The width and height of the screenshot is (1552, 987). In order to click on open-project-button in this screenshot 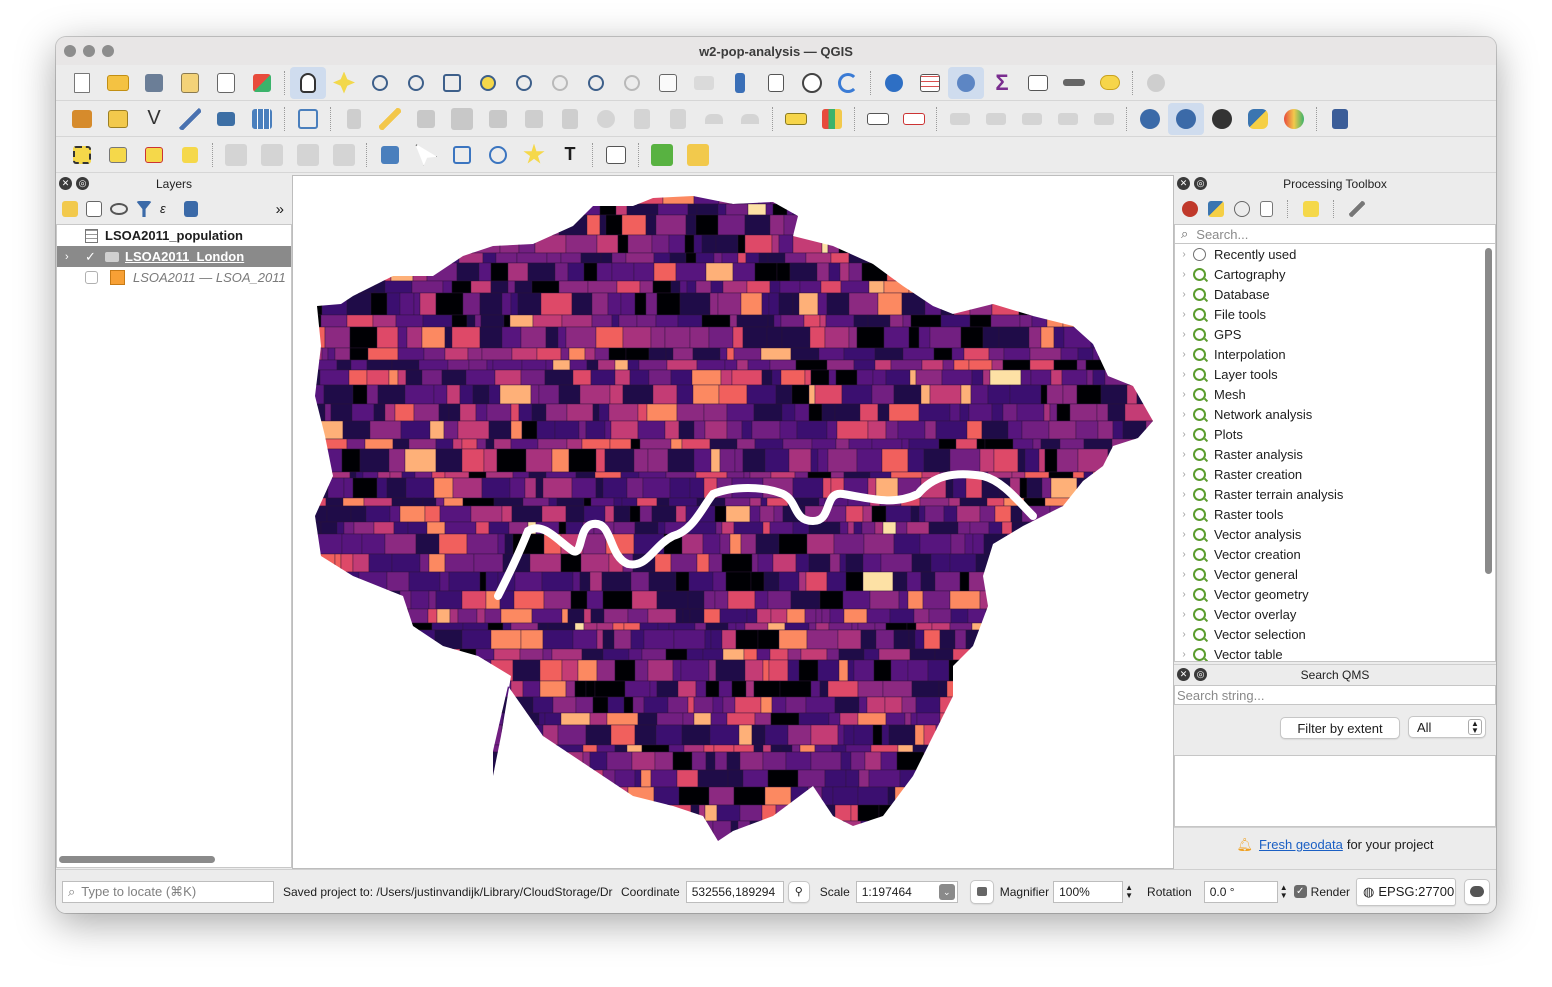, I will do `click(118, 83)`.